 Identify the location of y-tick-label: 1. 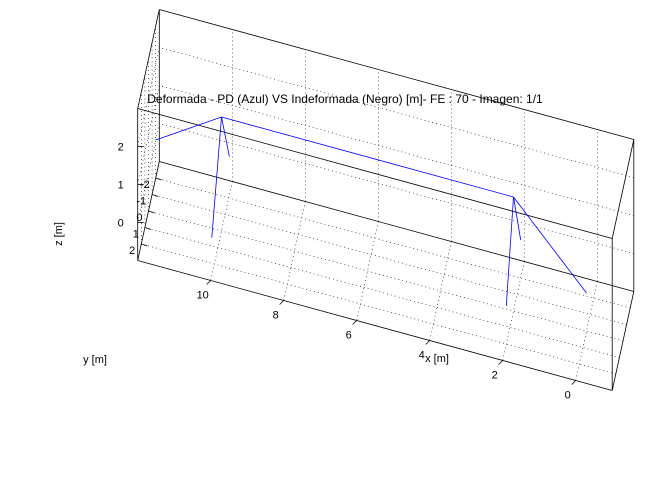
(136, 235).